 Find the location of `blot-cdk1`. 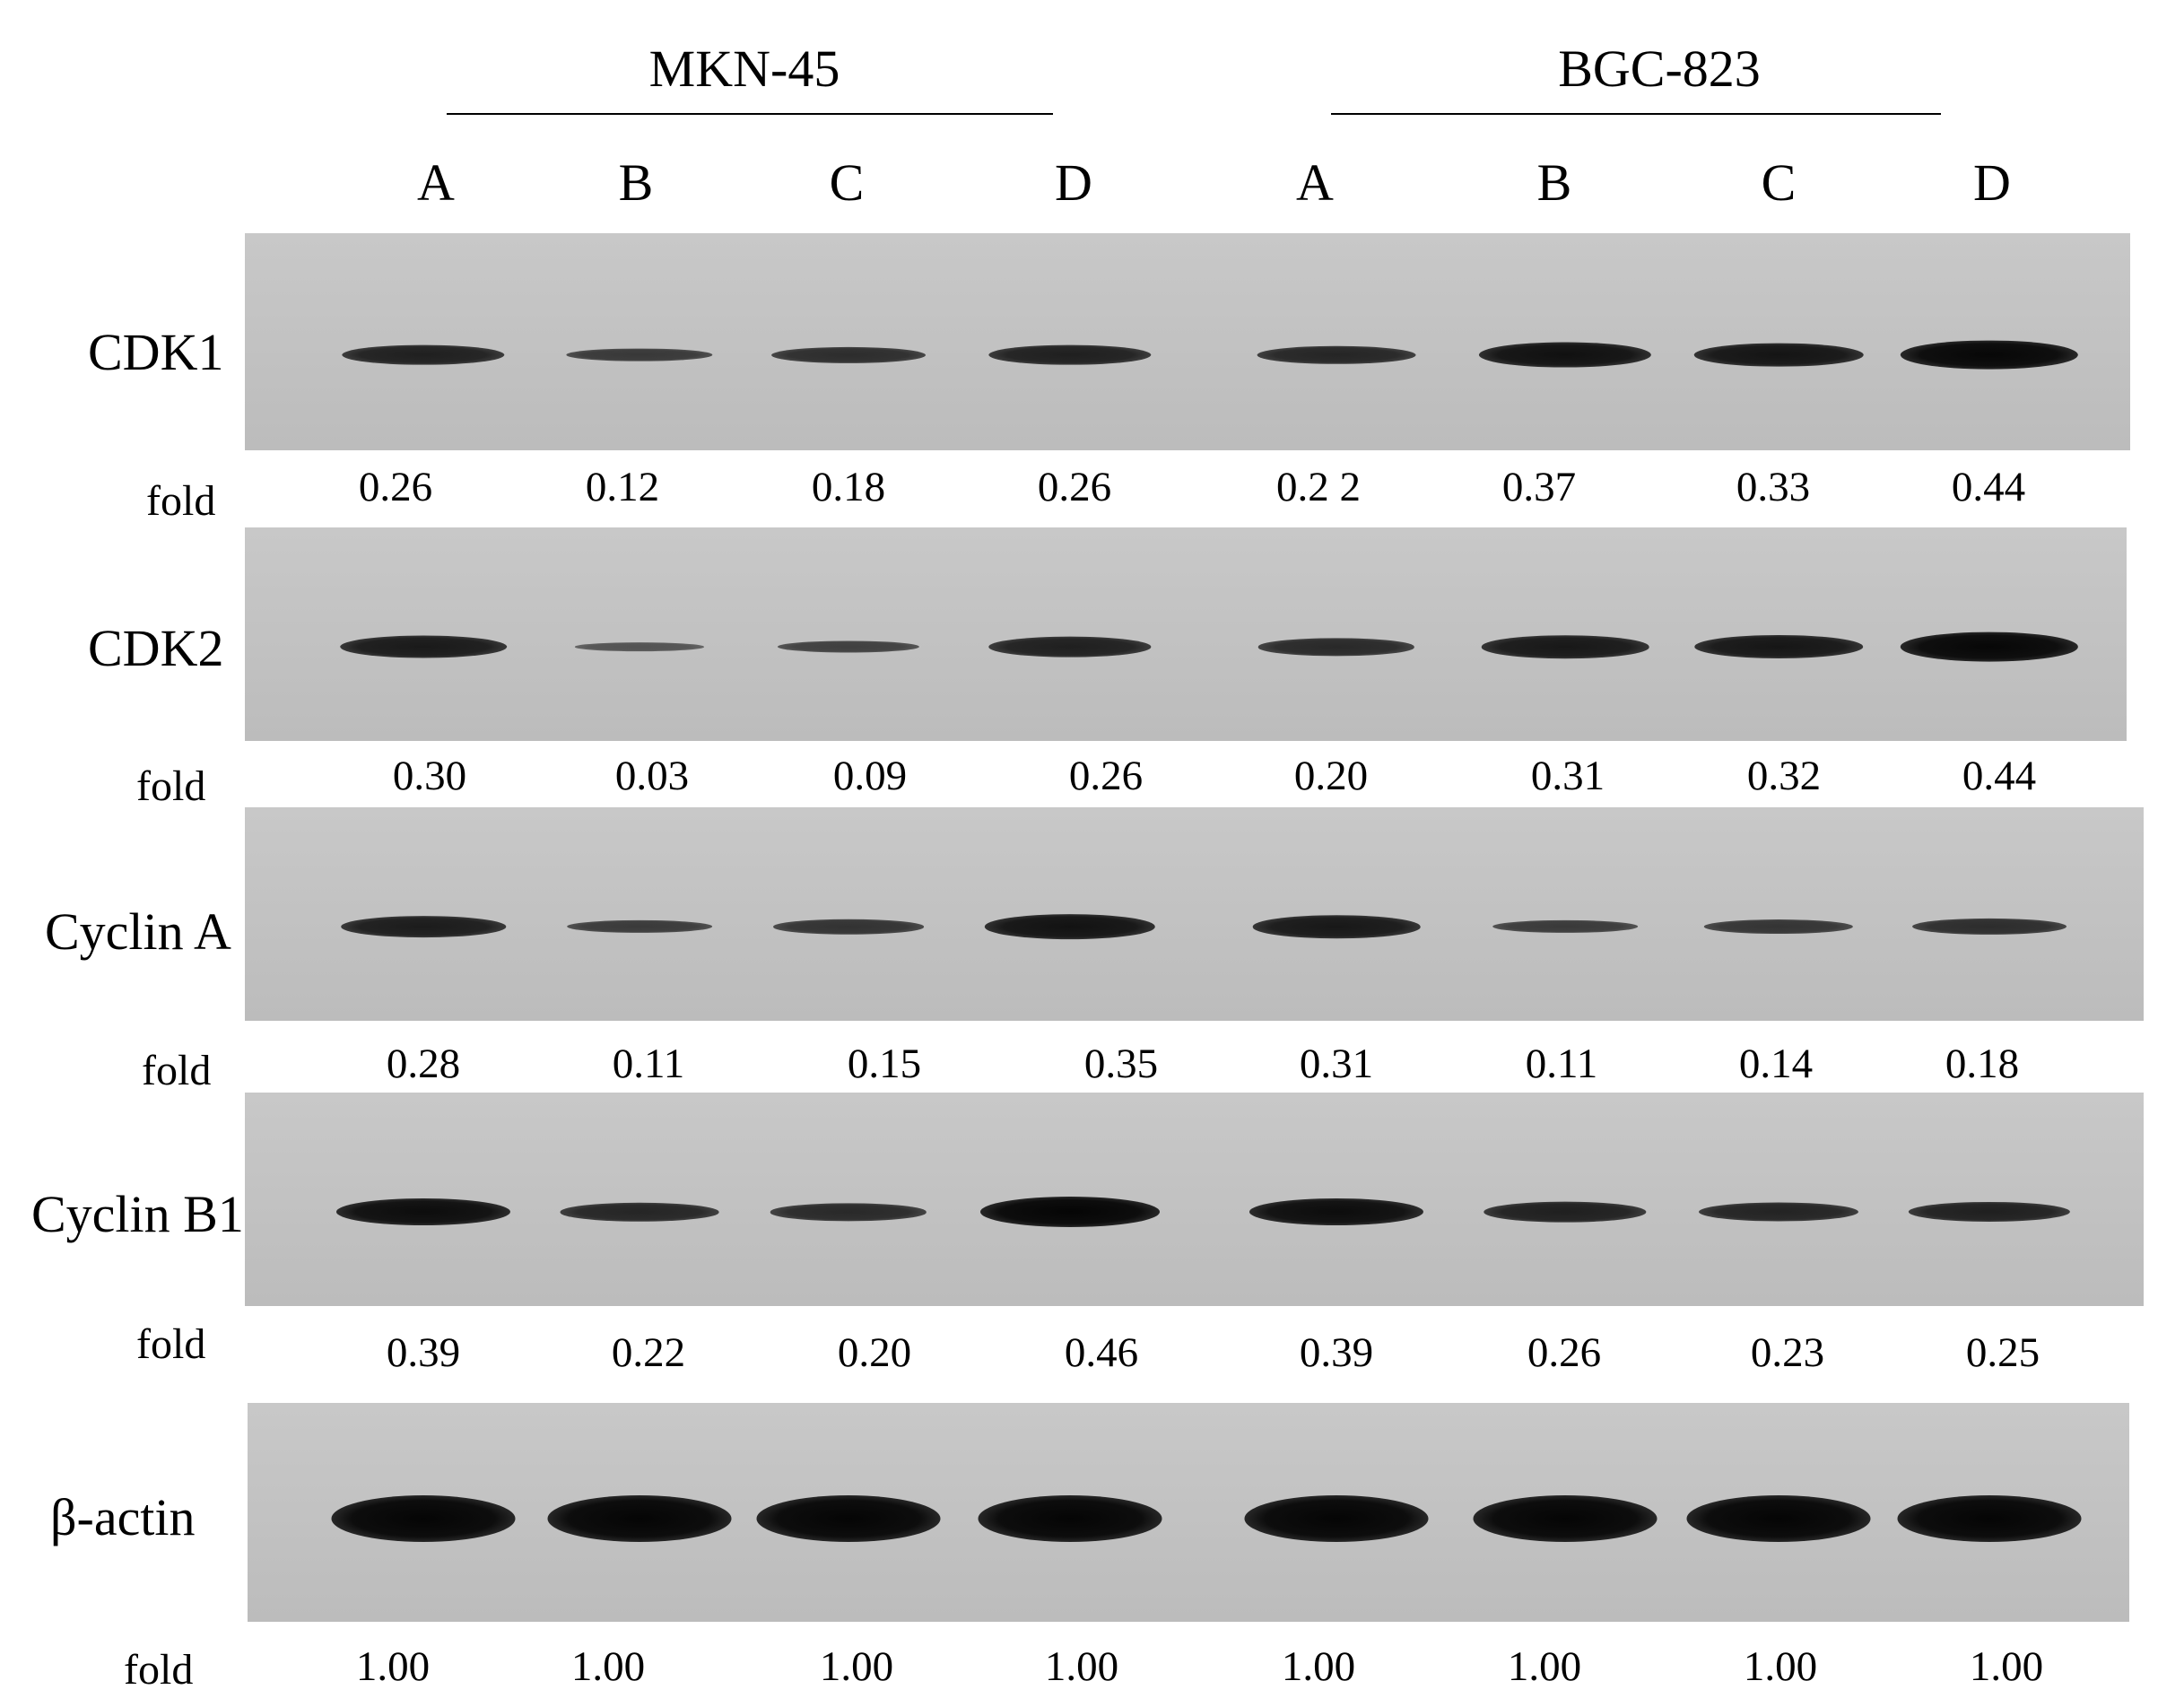

blot-cdk1 is located at coordinates (1187, 341).